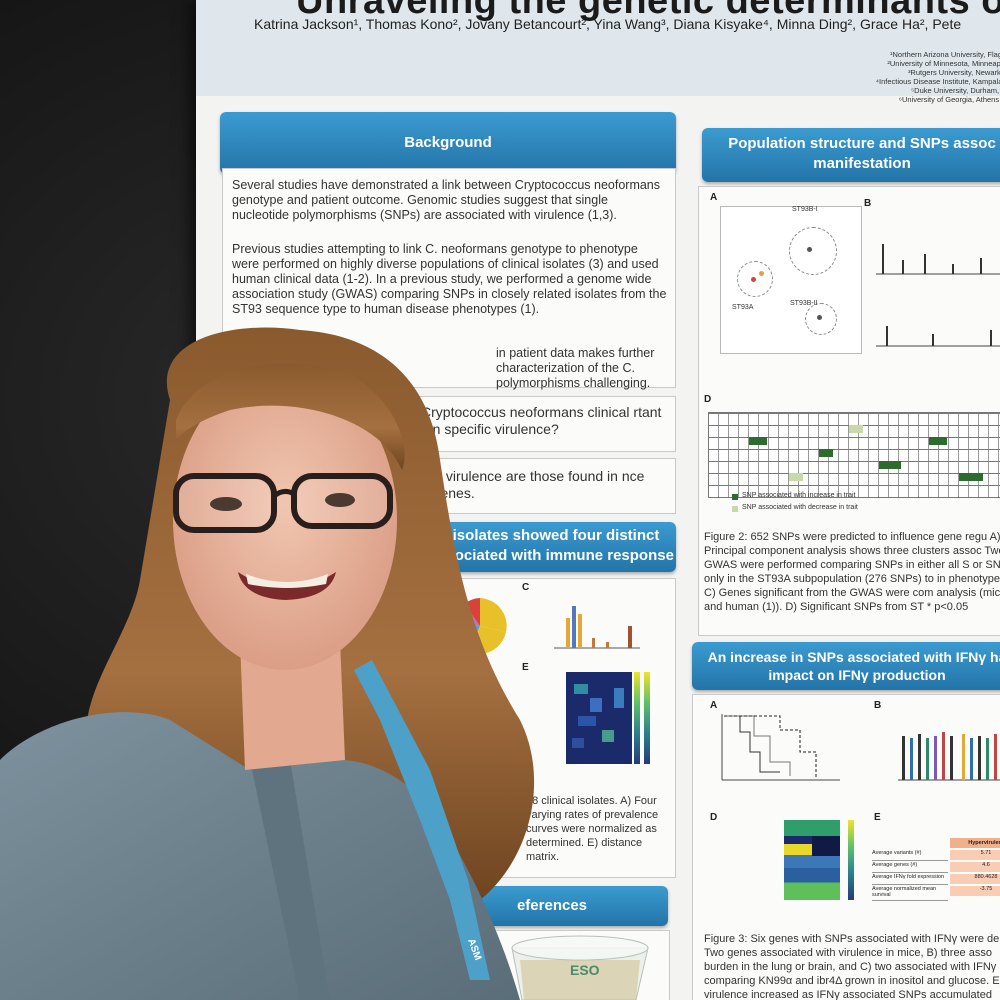 The height and width of the screenshot is (1000, 1000). Describe the element at coordinates (975, 879) in the screenshot. I see `table-row-value: 880.4628` at that location.